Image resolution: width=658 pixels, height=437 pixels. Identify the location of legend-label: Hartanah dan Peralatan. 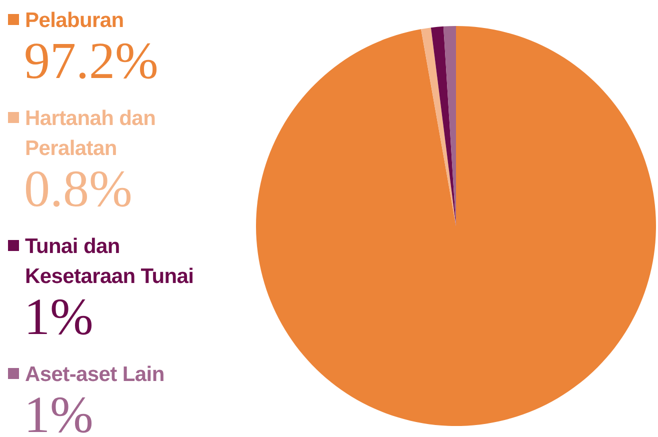
(90, 133).